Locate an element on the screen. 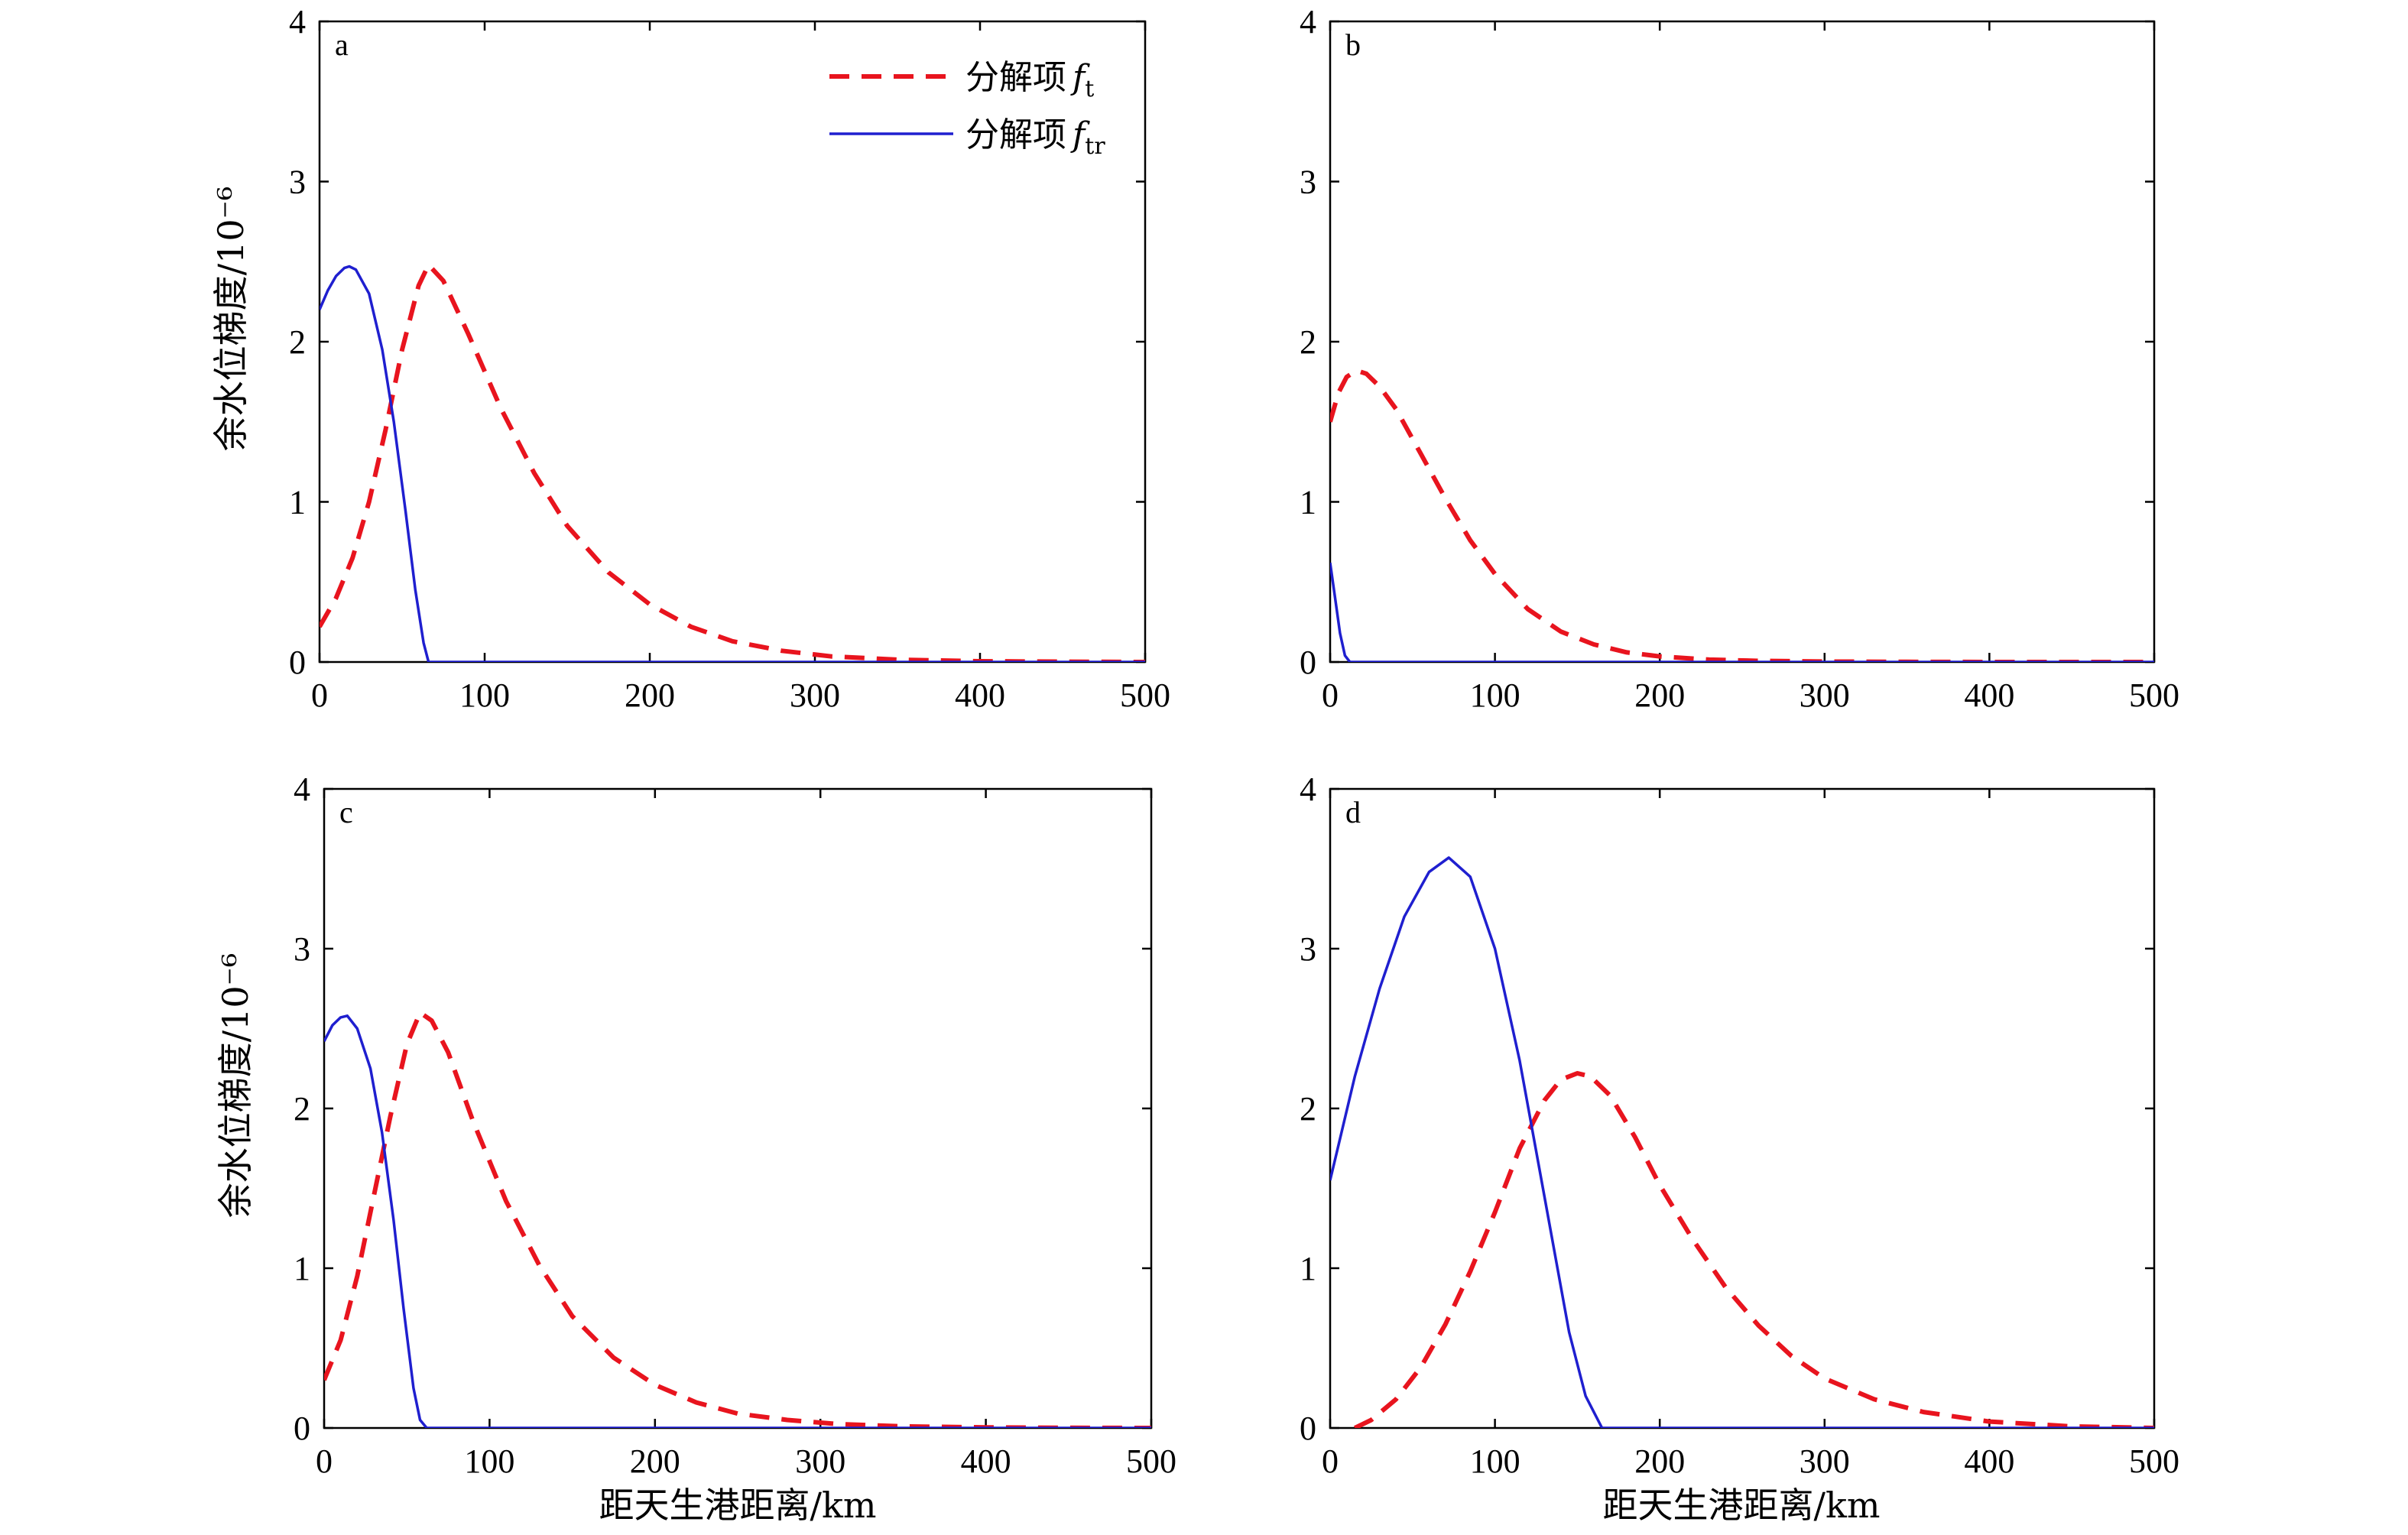  legend-label-ft: 分解项 ft is located at coordinates (1030, 80).